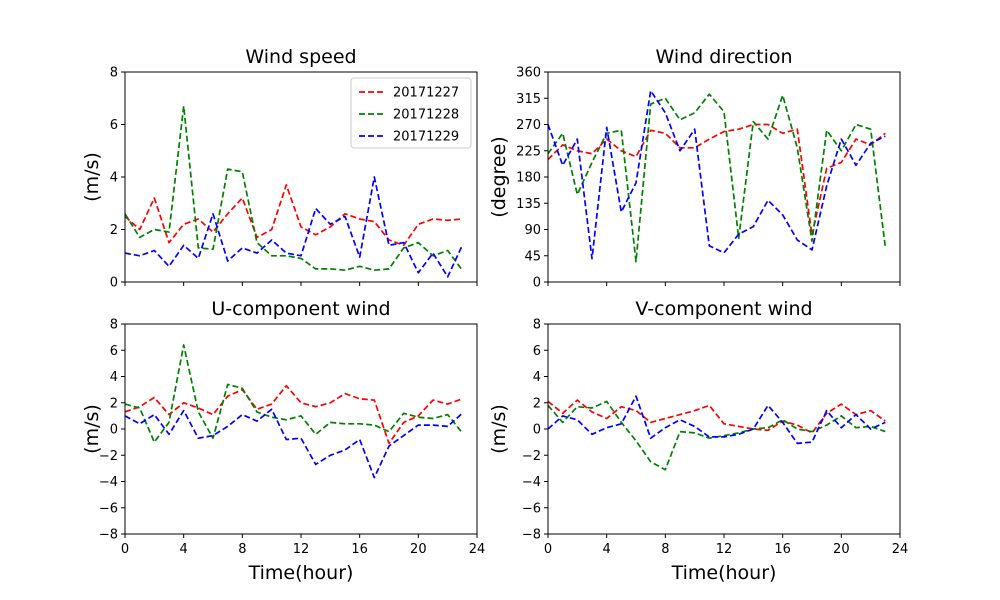 The image size is (1000, 600). What do you see at coordinates (528, 99) in the screenshot?
I see `y-tick-label: 315` at bounding box center [528, 99].